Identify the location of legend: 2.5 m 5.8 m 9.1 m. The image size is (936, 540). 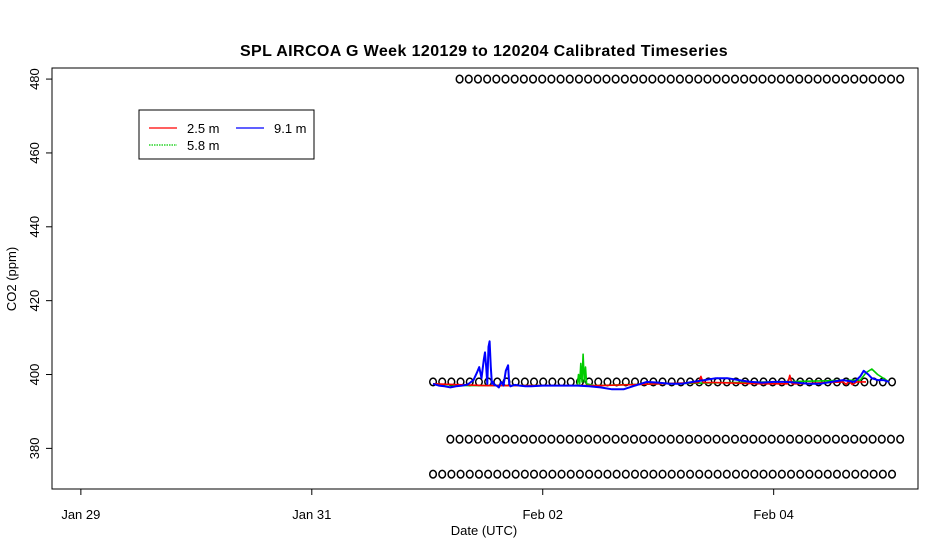
(226, 134).